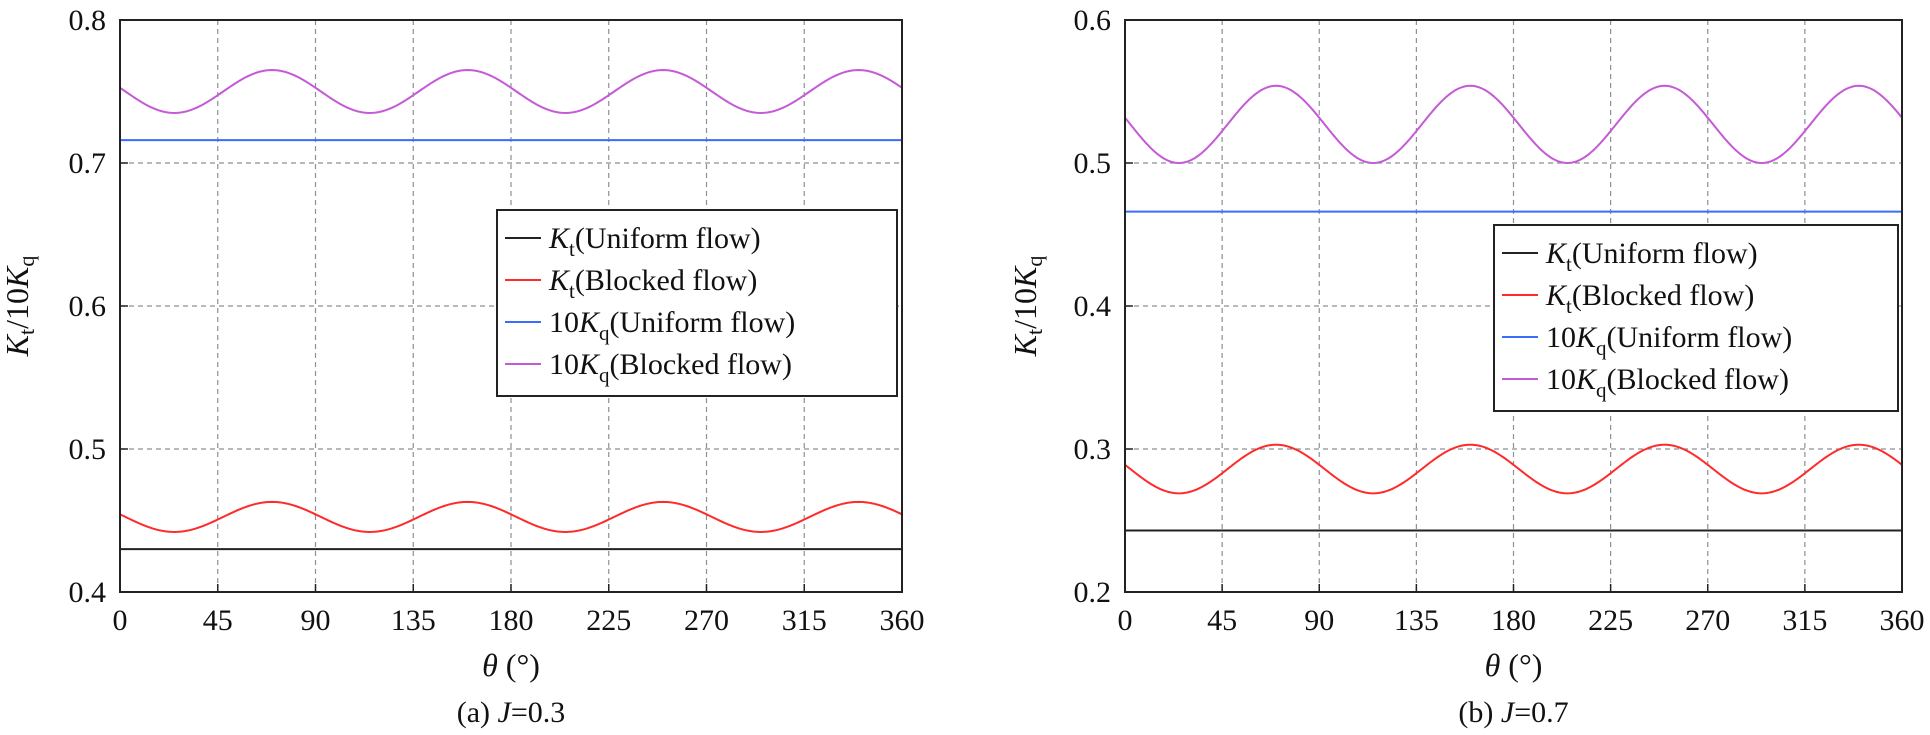 The image size is (1930, 735). What do you see at coordinates (88, 20) in the screenshot?
I see `y-tick-label: 0.8` at bounding box center [88, 20].